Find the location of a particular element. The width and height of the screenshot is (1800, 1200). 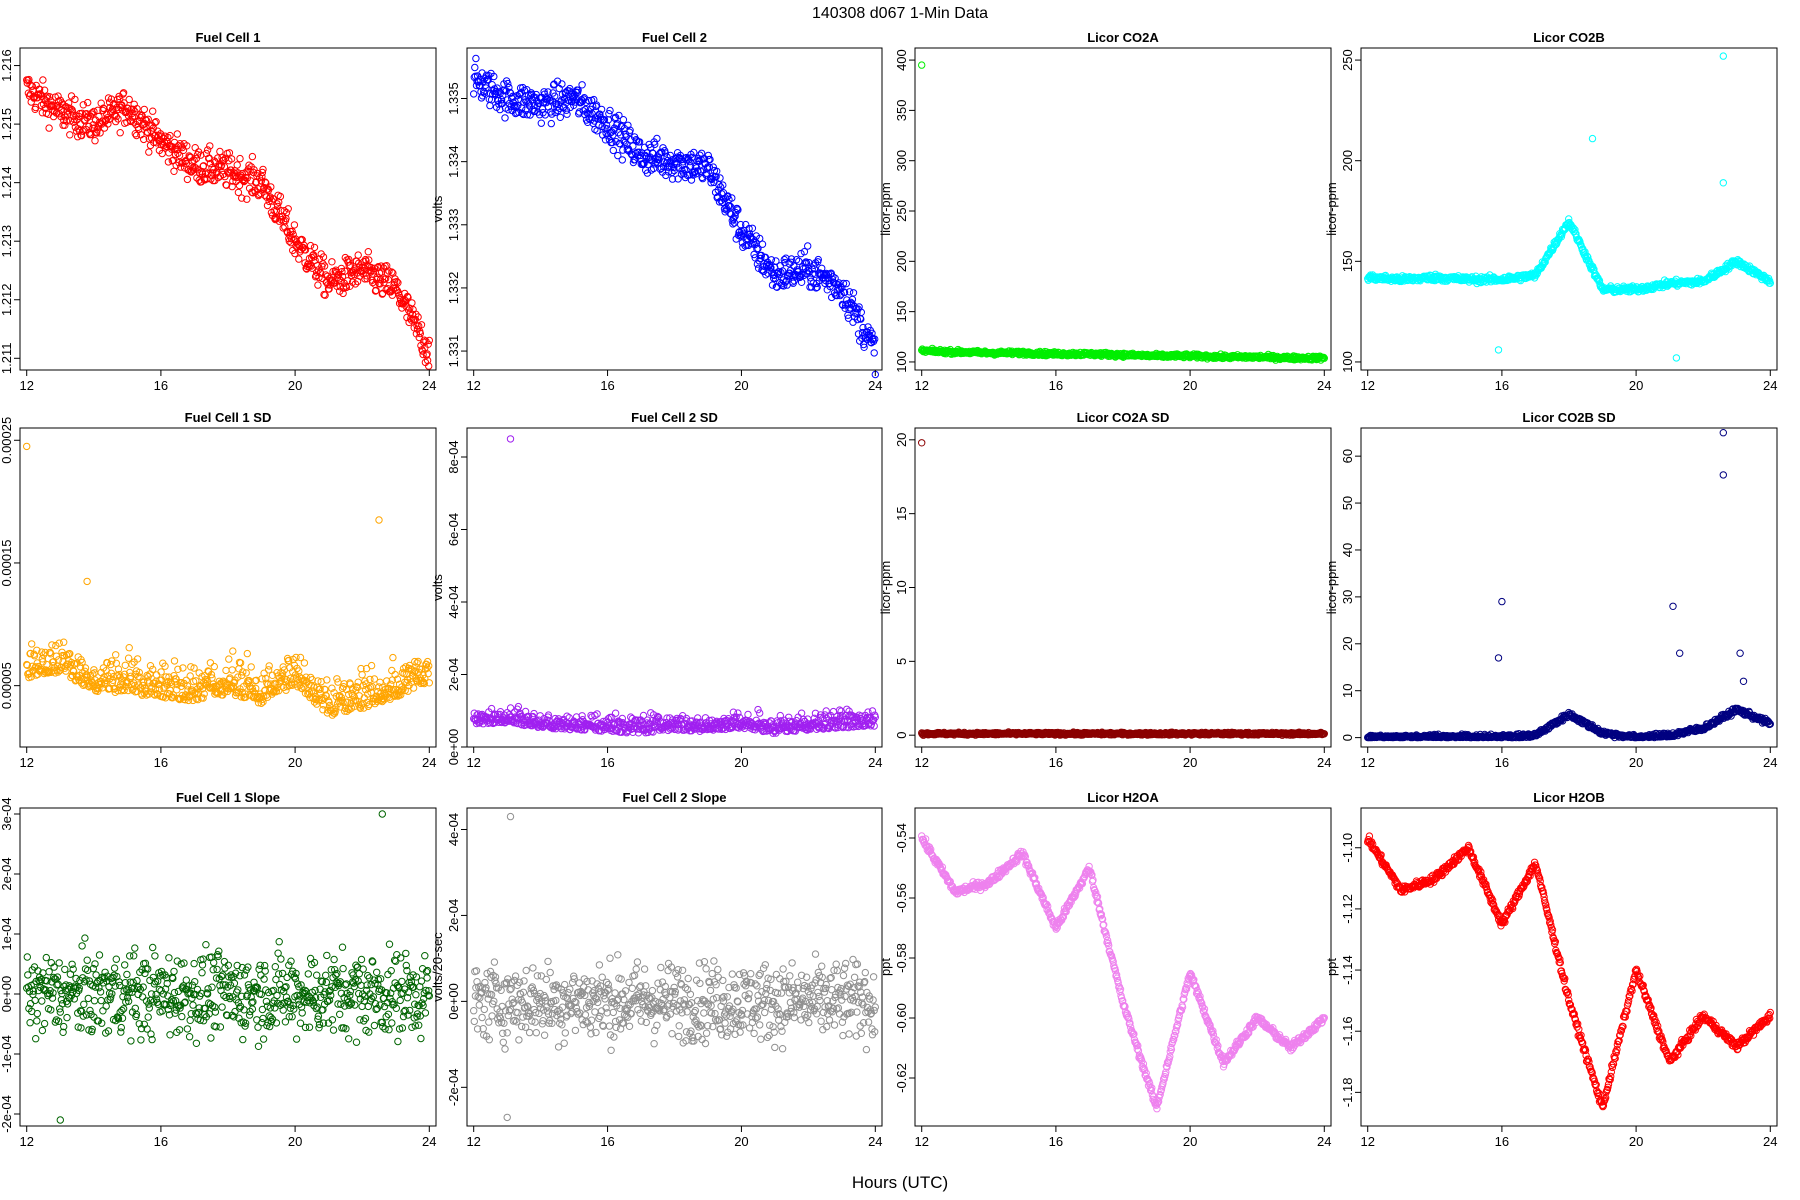

y-tick-label: 1.332 is located at coordinates (453, 288).